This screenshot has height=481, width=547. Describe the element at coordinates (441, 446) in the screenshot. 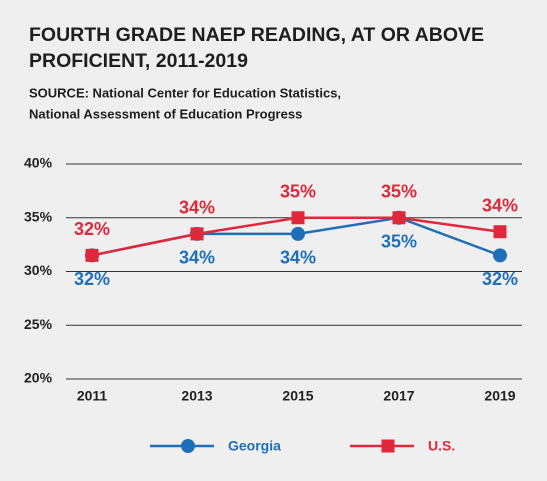

I see `legend-label: U.S.` at that location.